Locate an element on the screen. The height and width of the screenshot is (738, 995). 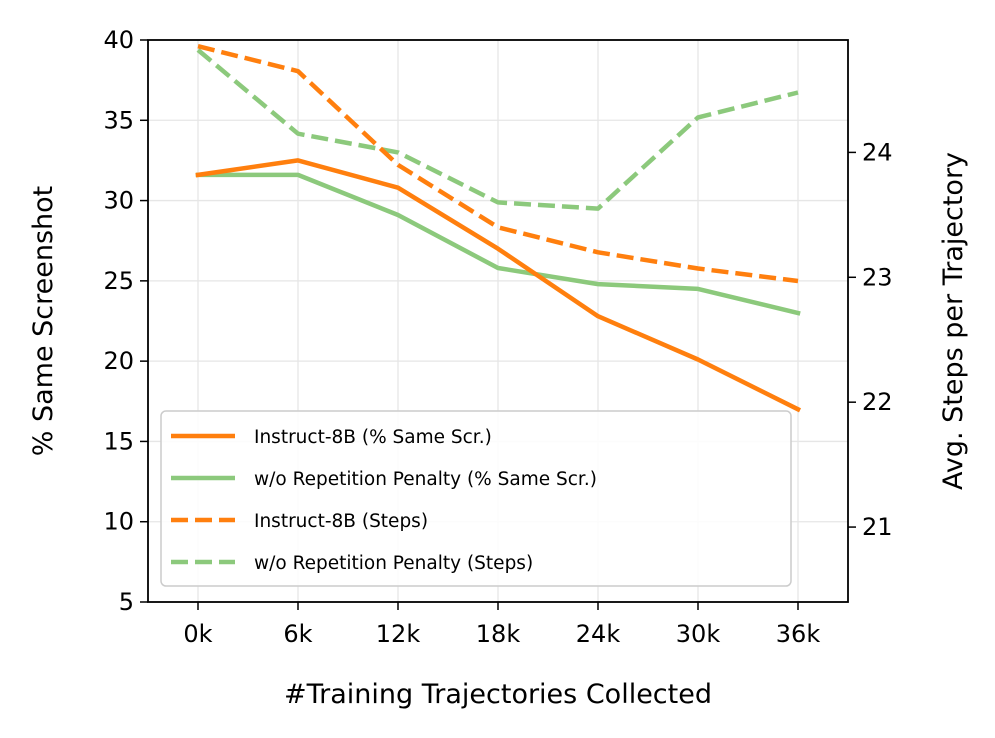
y-left-tick-label: 30 is located at coordinates (118, 201).